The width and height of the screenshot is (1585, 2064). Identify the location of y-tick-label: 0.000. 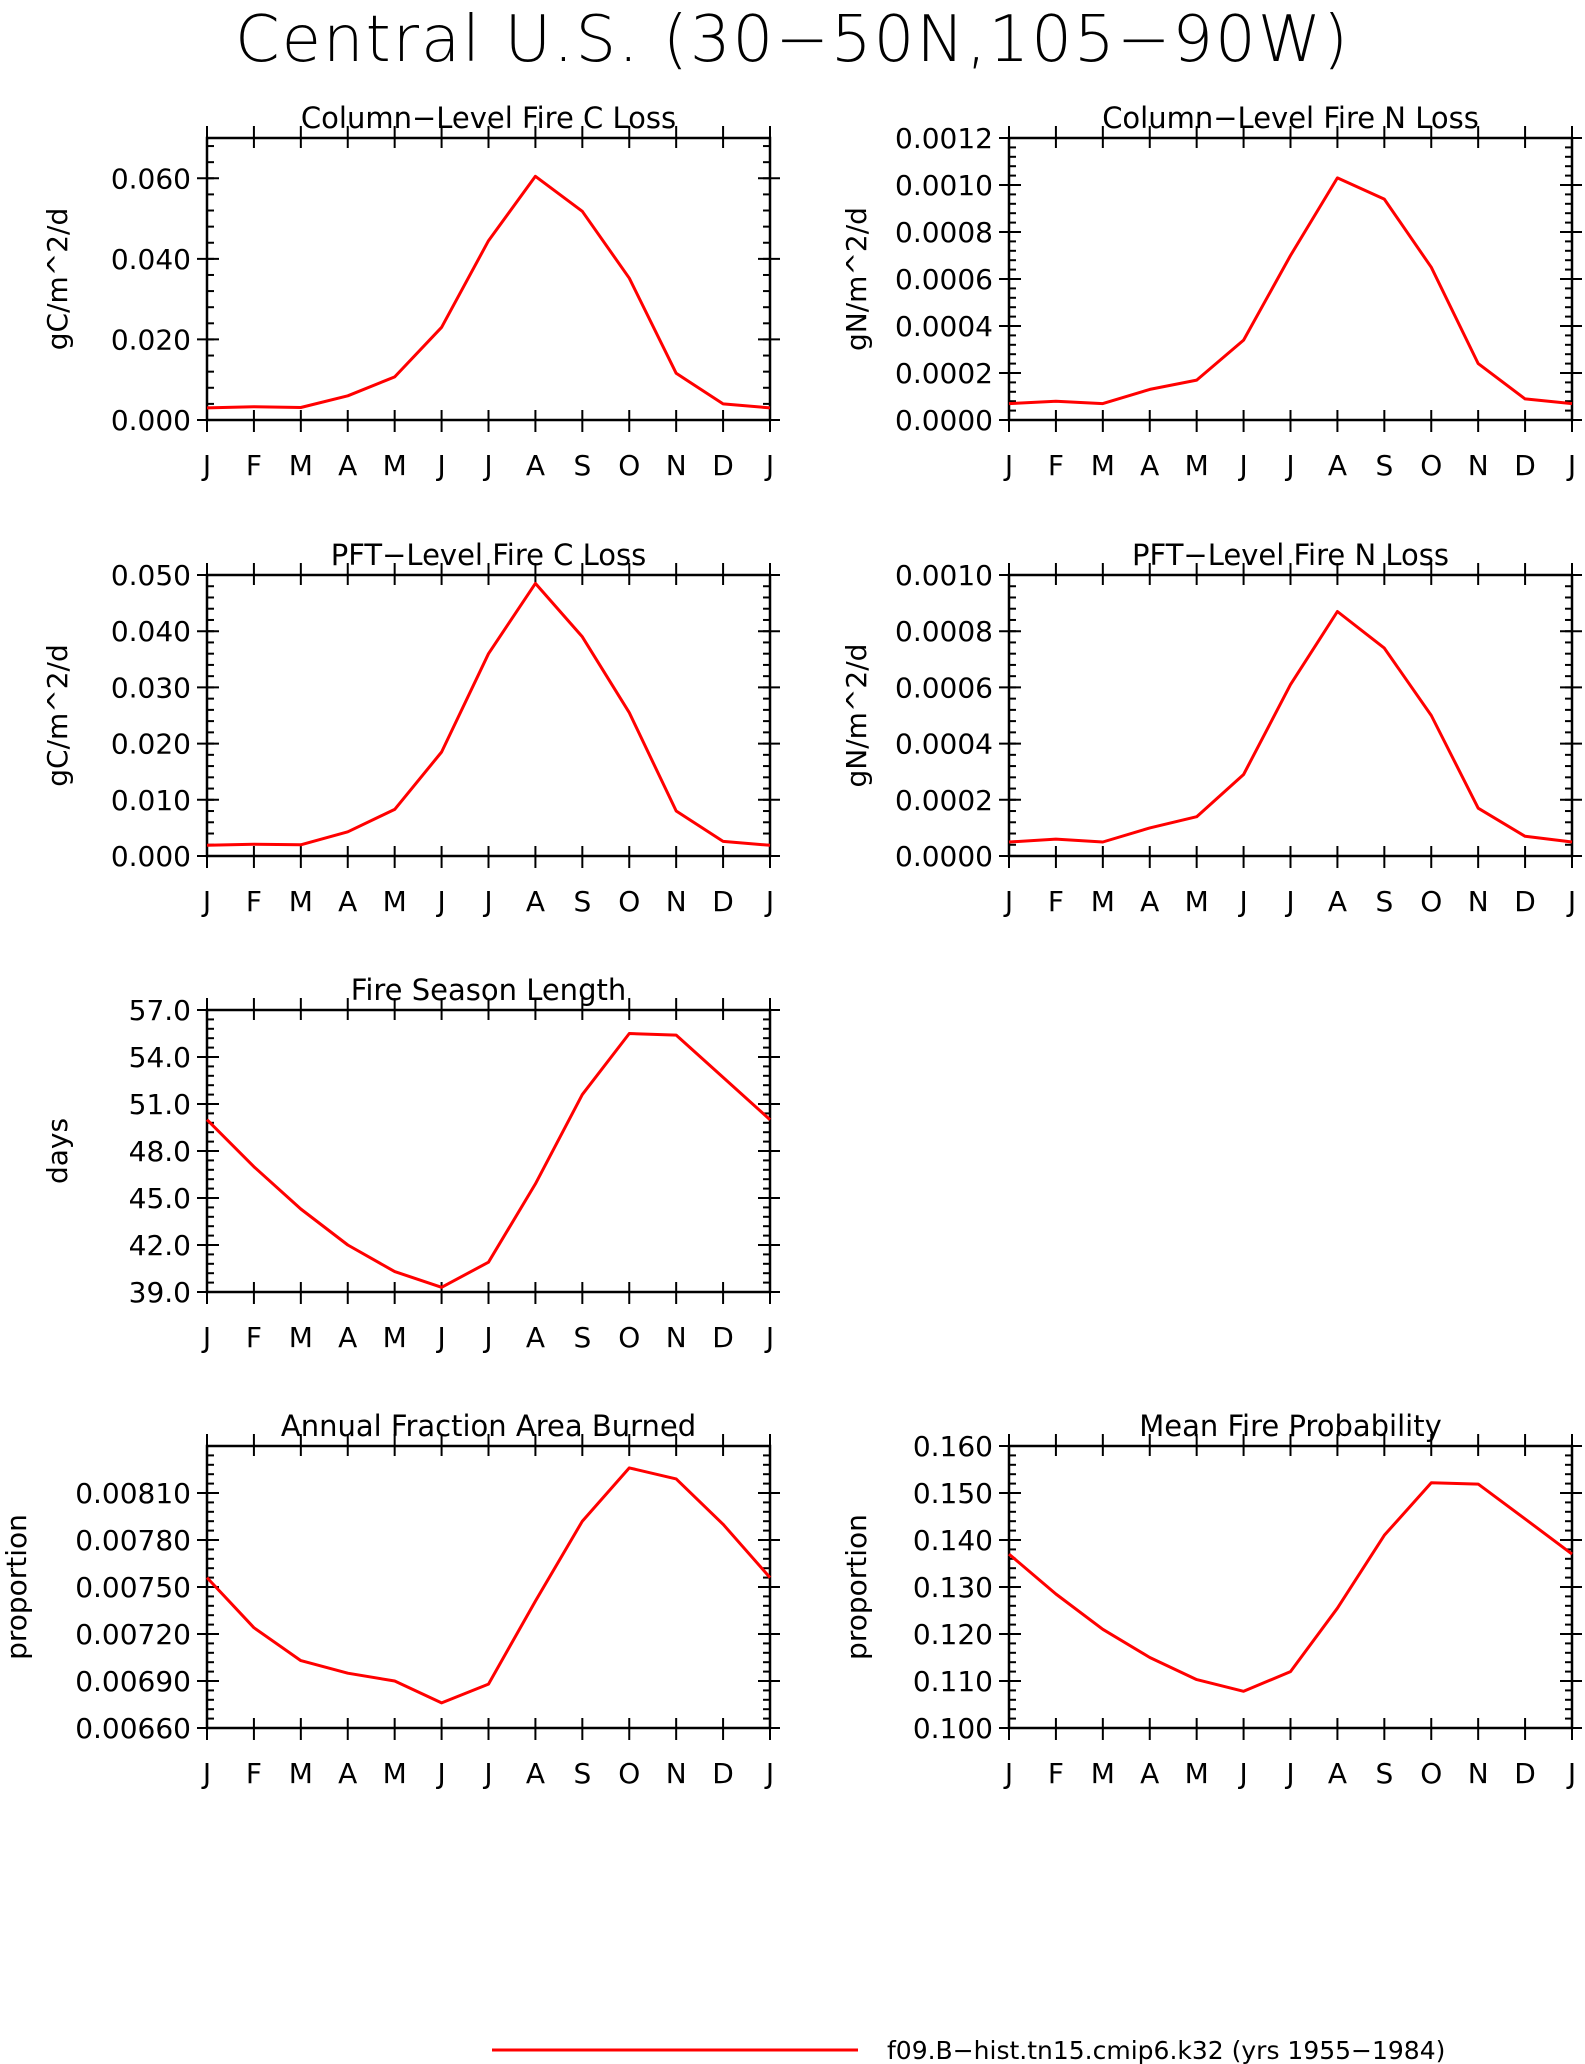
(151, 856).